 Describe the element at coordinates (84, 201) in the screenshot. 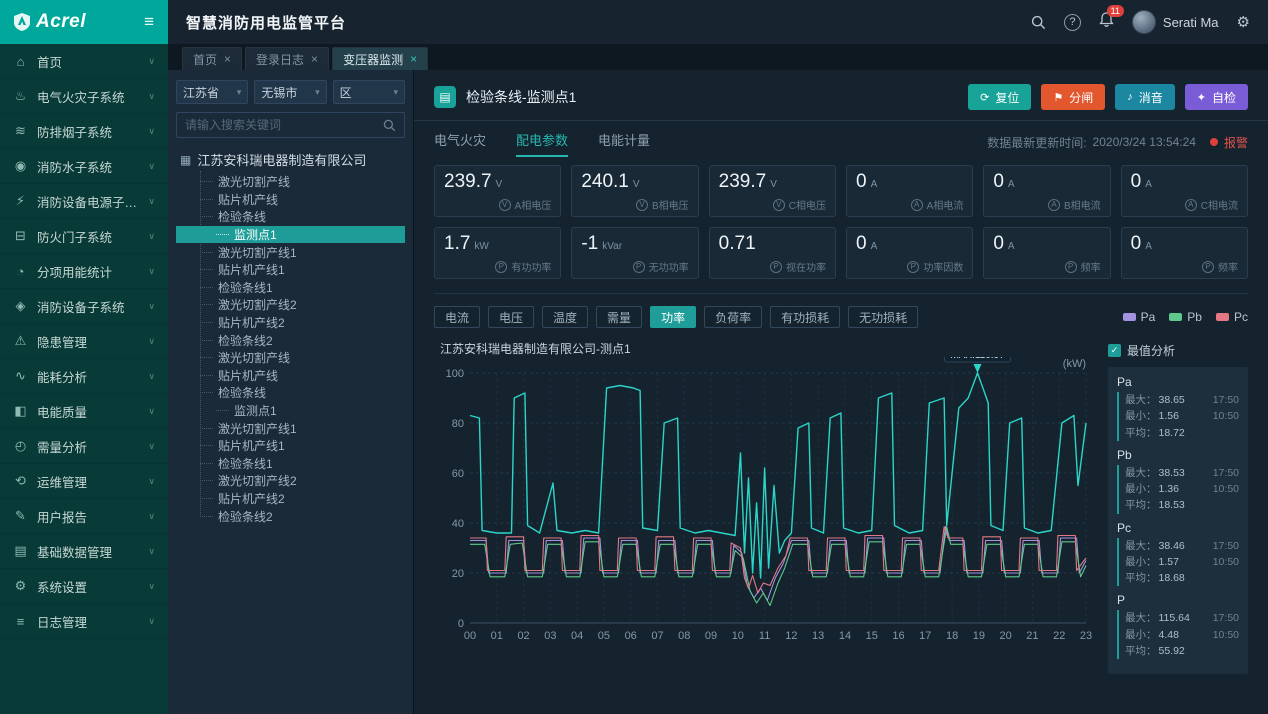

I see `sidebar-item-fire-power: ⚡ 消防设备电源子系统 ∨` at that location.